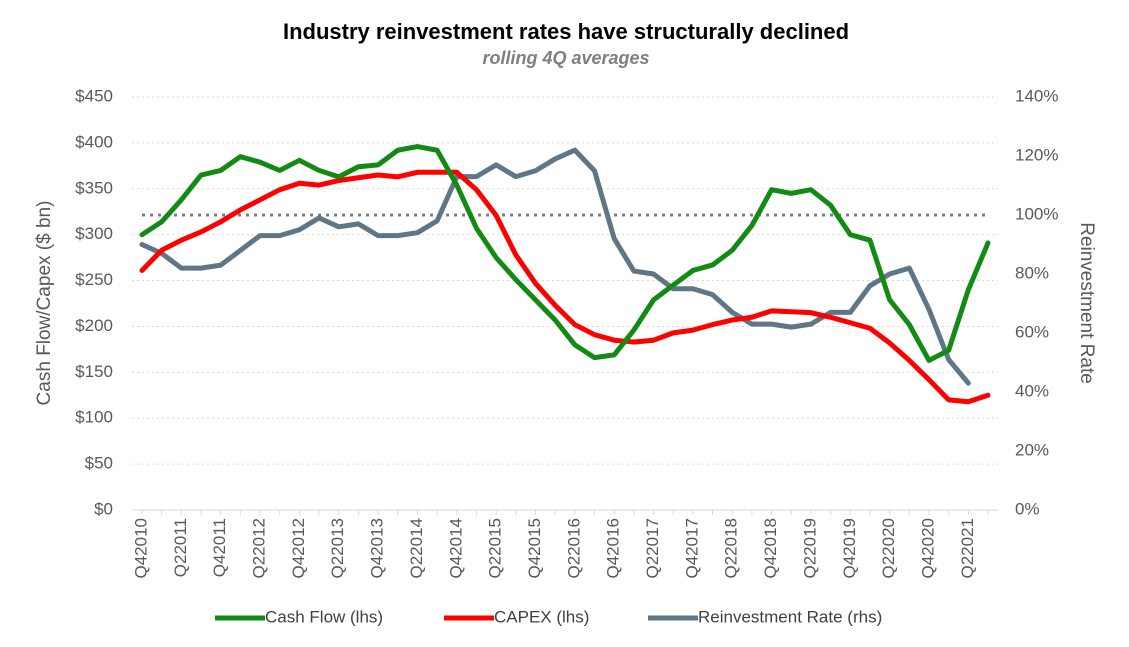 This screenshot has width=1129, height=647. What do you see at coordinates (967, 548) in the screenshot?
I see `x-tick-label: Q22021` at bounding box center [967, 548].